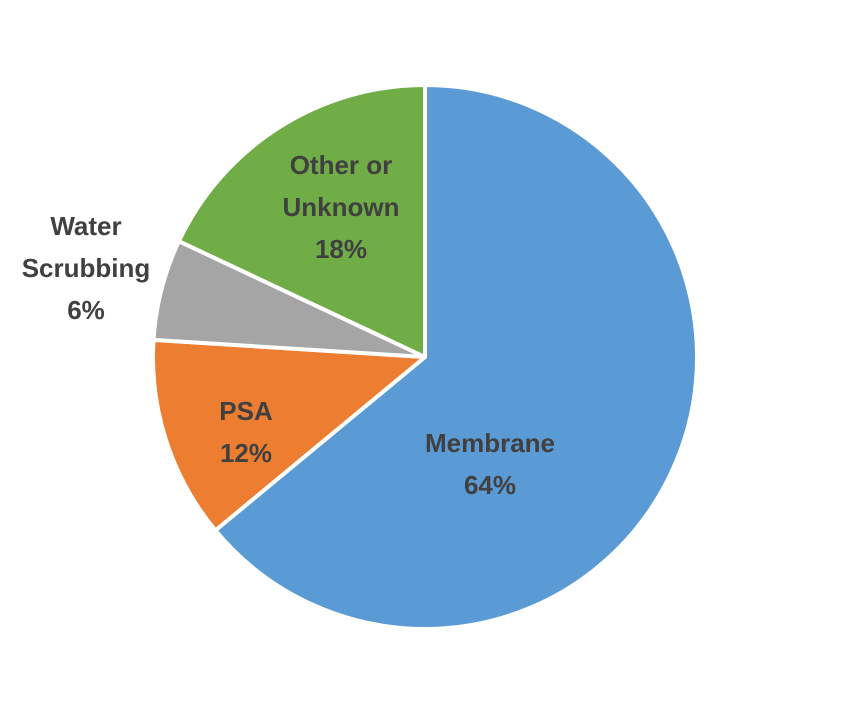  I want to click on slice-label-text: Water Scrubbing 6%, so click(86, 268).